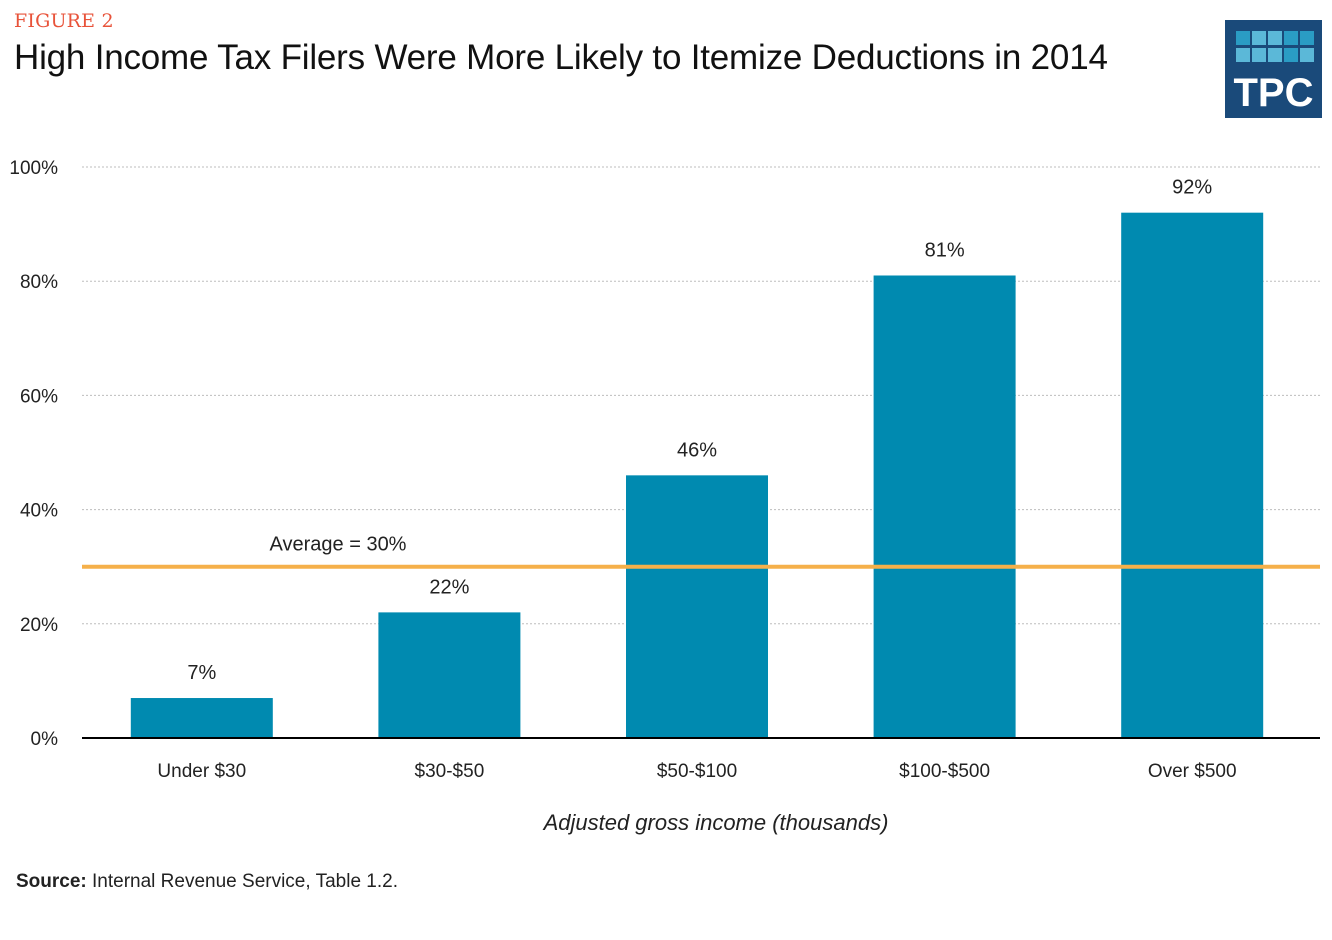 The image size is (1332, 940). Describe the element at coordinates (449, 587) in the screenshot. I see `value-label: 22%` at that location.